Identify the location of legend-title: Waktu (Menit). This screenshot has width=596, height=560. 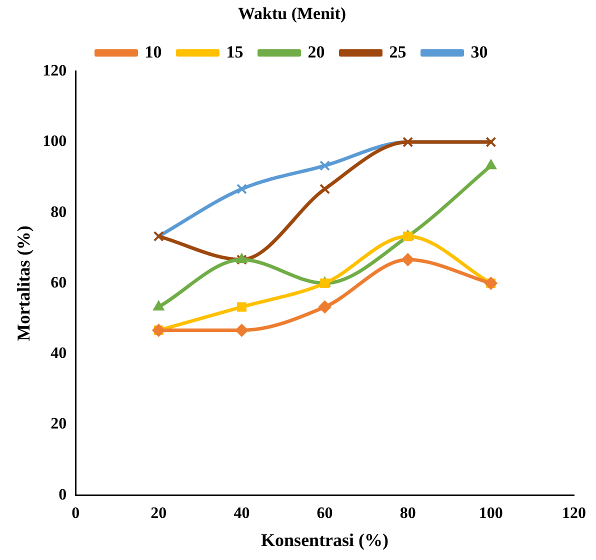
(292, 13).